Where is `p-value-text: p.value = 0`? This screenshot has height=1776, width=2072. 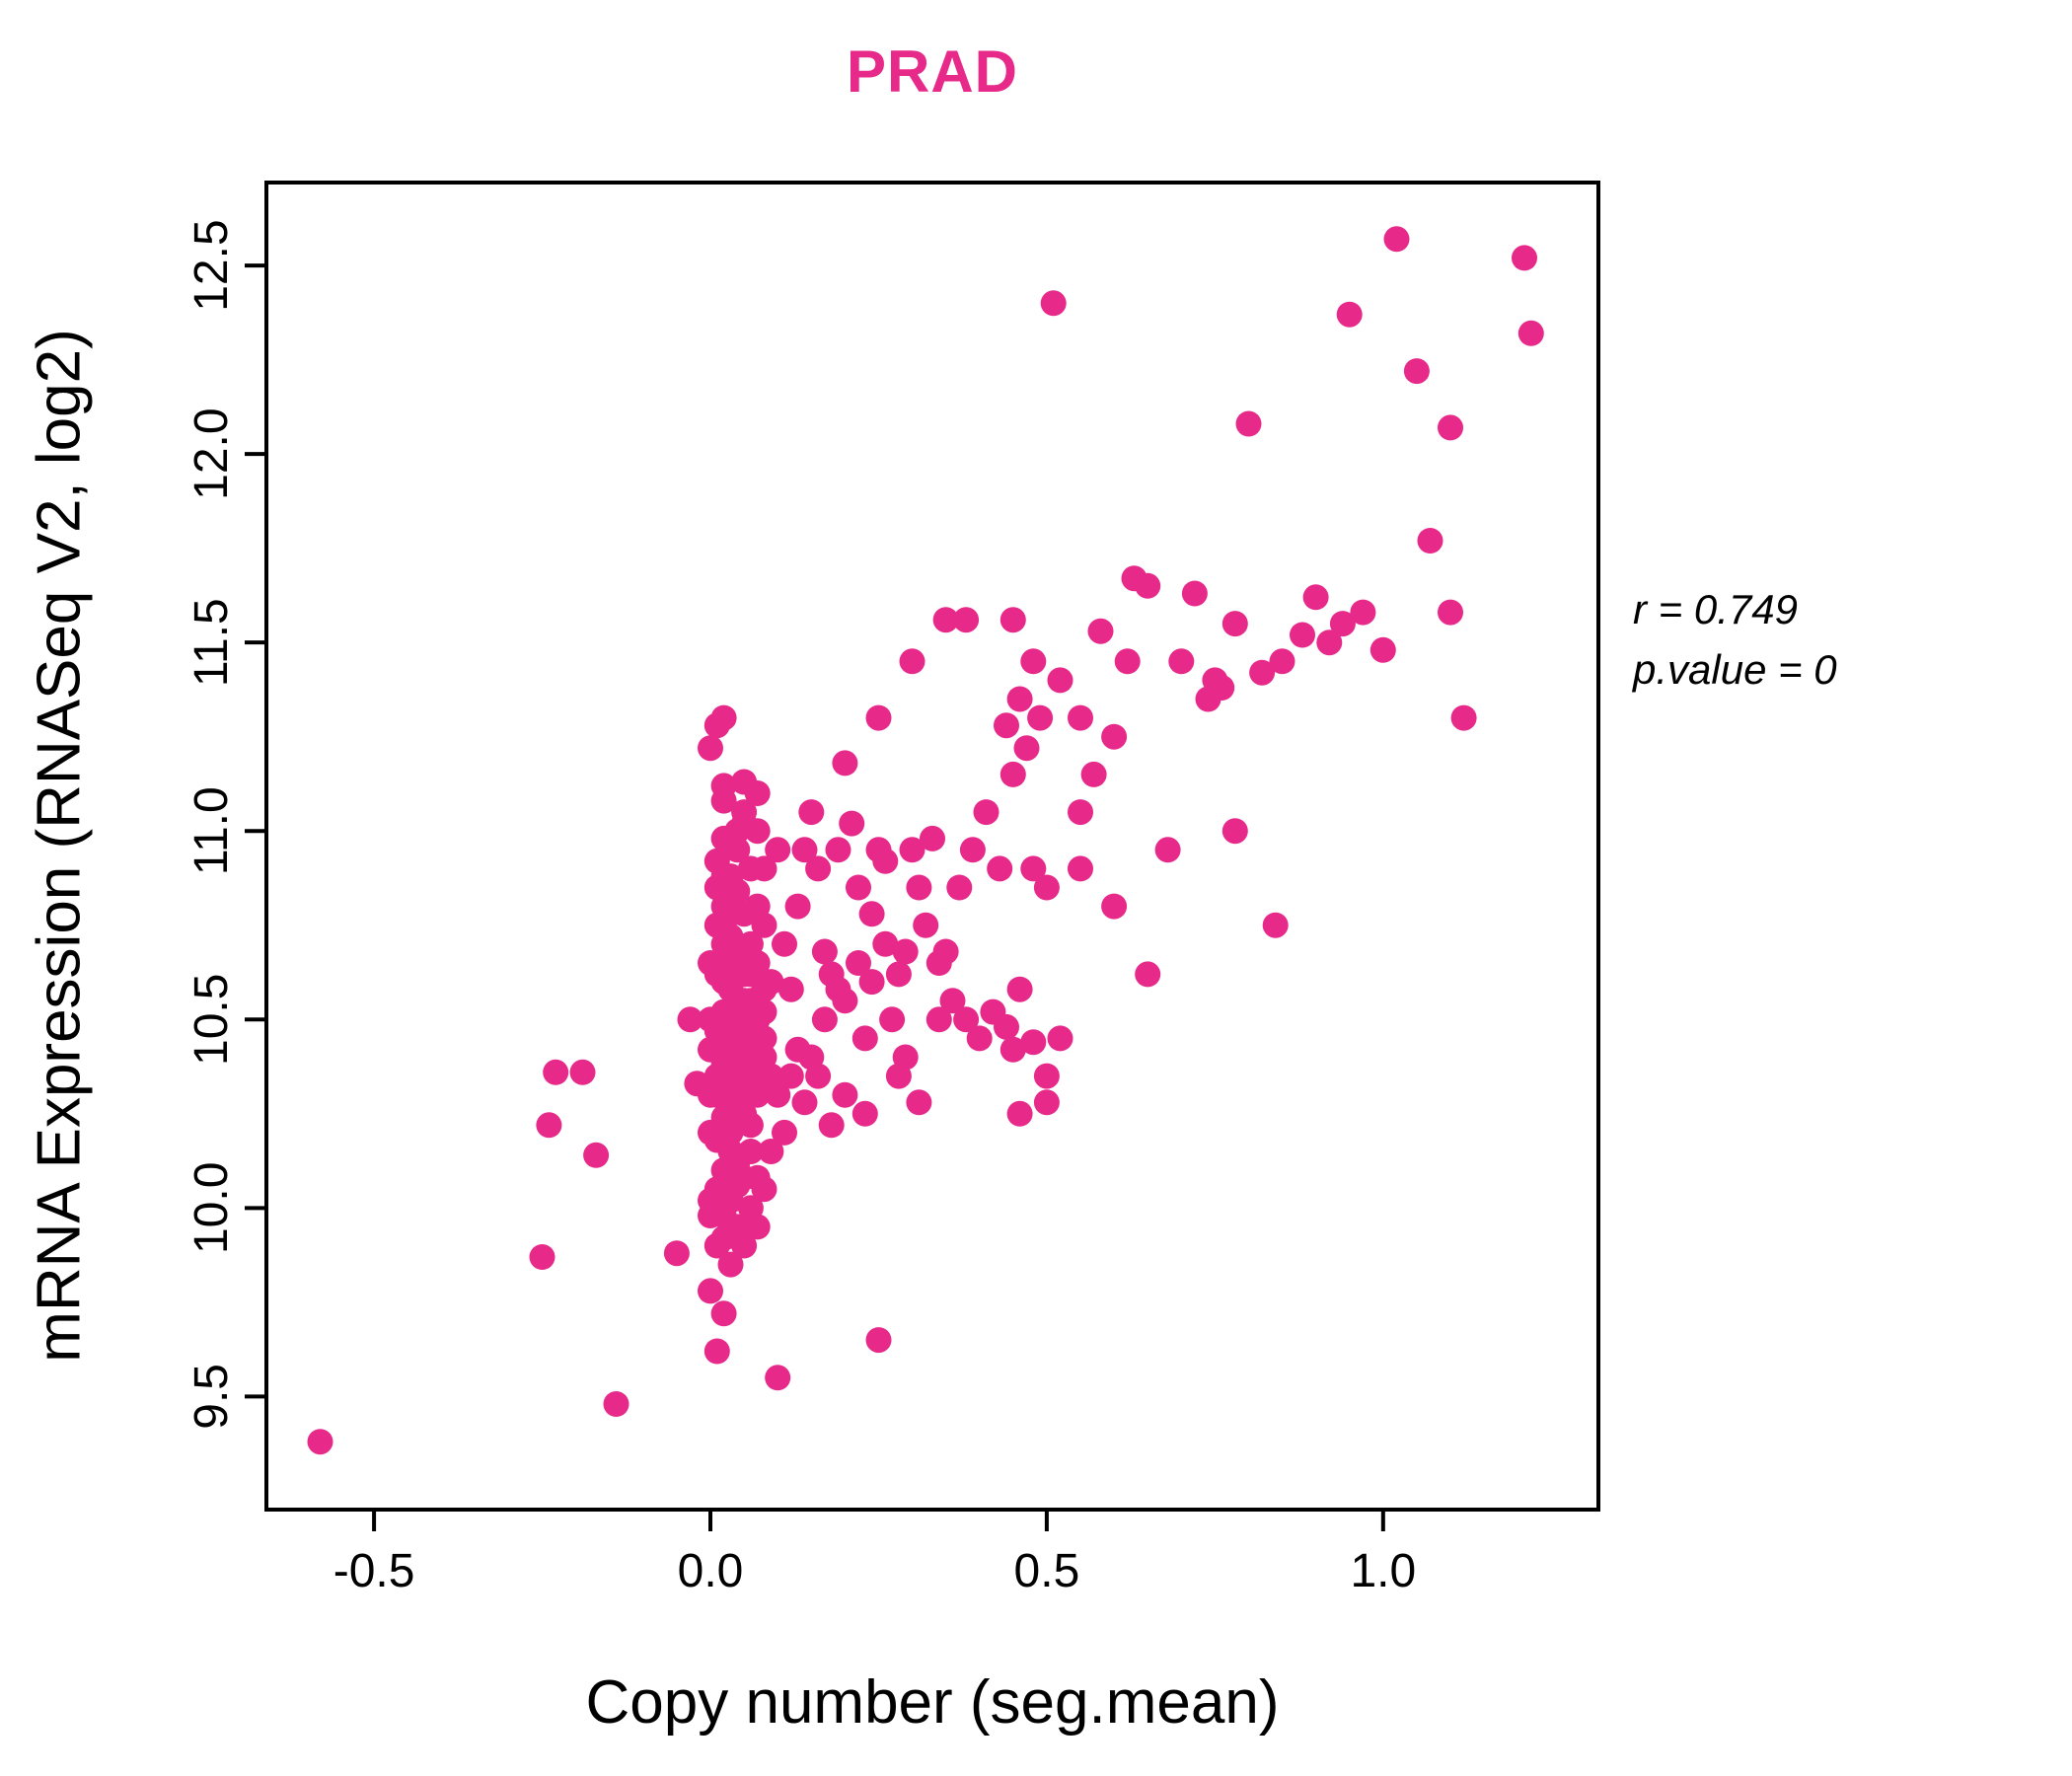
p-value-text: p.value = 0 is located at coordinates (1735, 669).